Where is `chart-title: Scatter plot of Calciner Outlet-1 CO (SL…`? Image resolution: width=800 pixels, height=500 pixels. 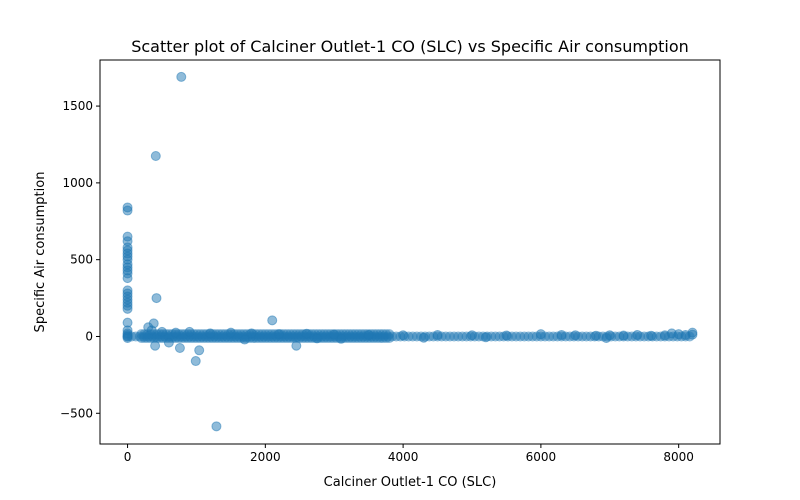
chart-title: Scatter plot of Calciner Outlet-1 CO (SL… is located at coordinates (410, 46).